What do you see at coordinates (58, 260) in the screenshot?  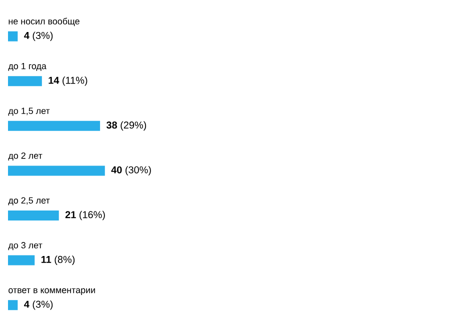 I see `data-label: 11 (8%)` at bounding box center [58, 260].